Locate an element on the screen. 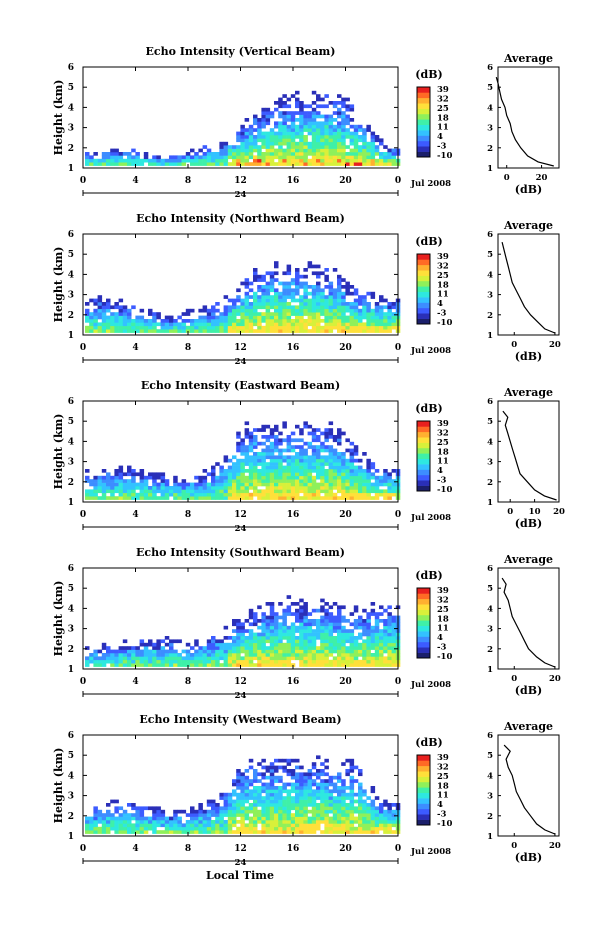 The width and height of the screenshot is (615, 929). colorbar-tick-label: 32 is located at coordinates (443, 433).